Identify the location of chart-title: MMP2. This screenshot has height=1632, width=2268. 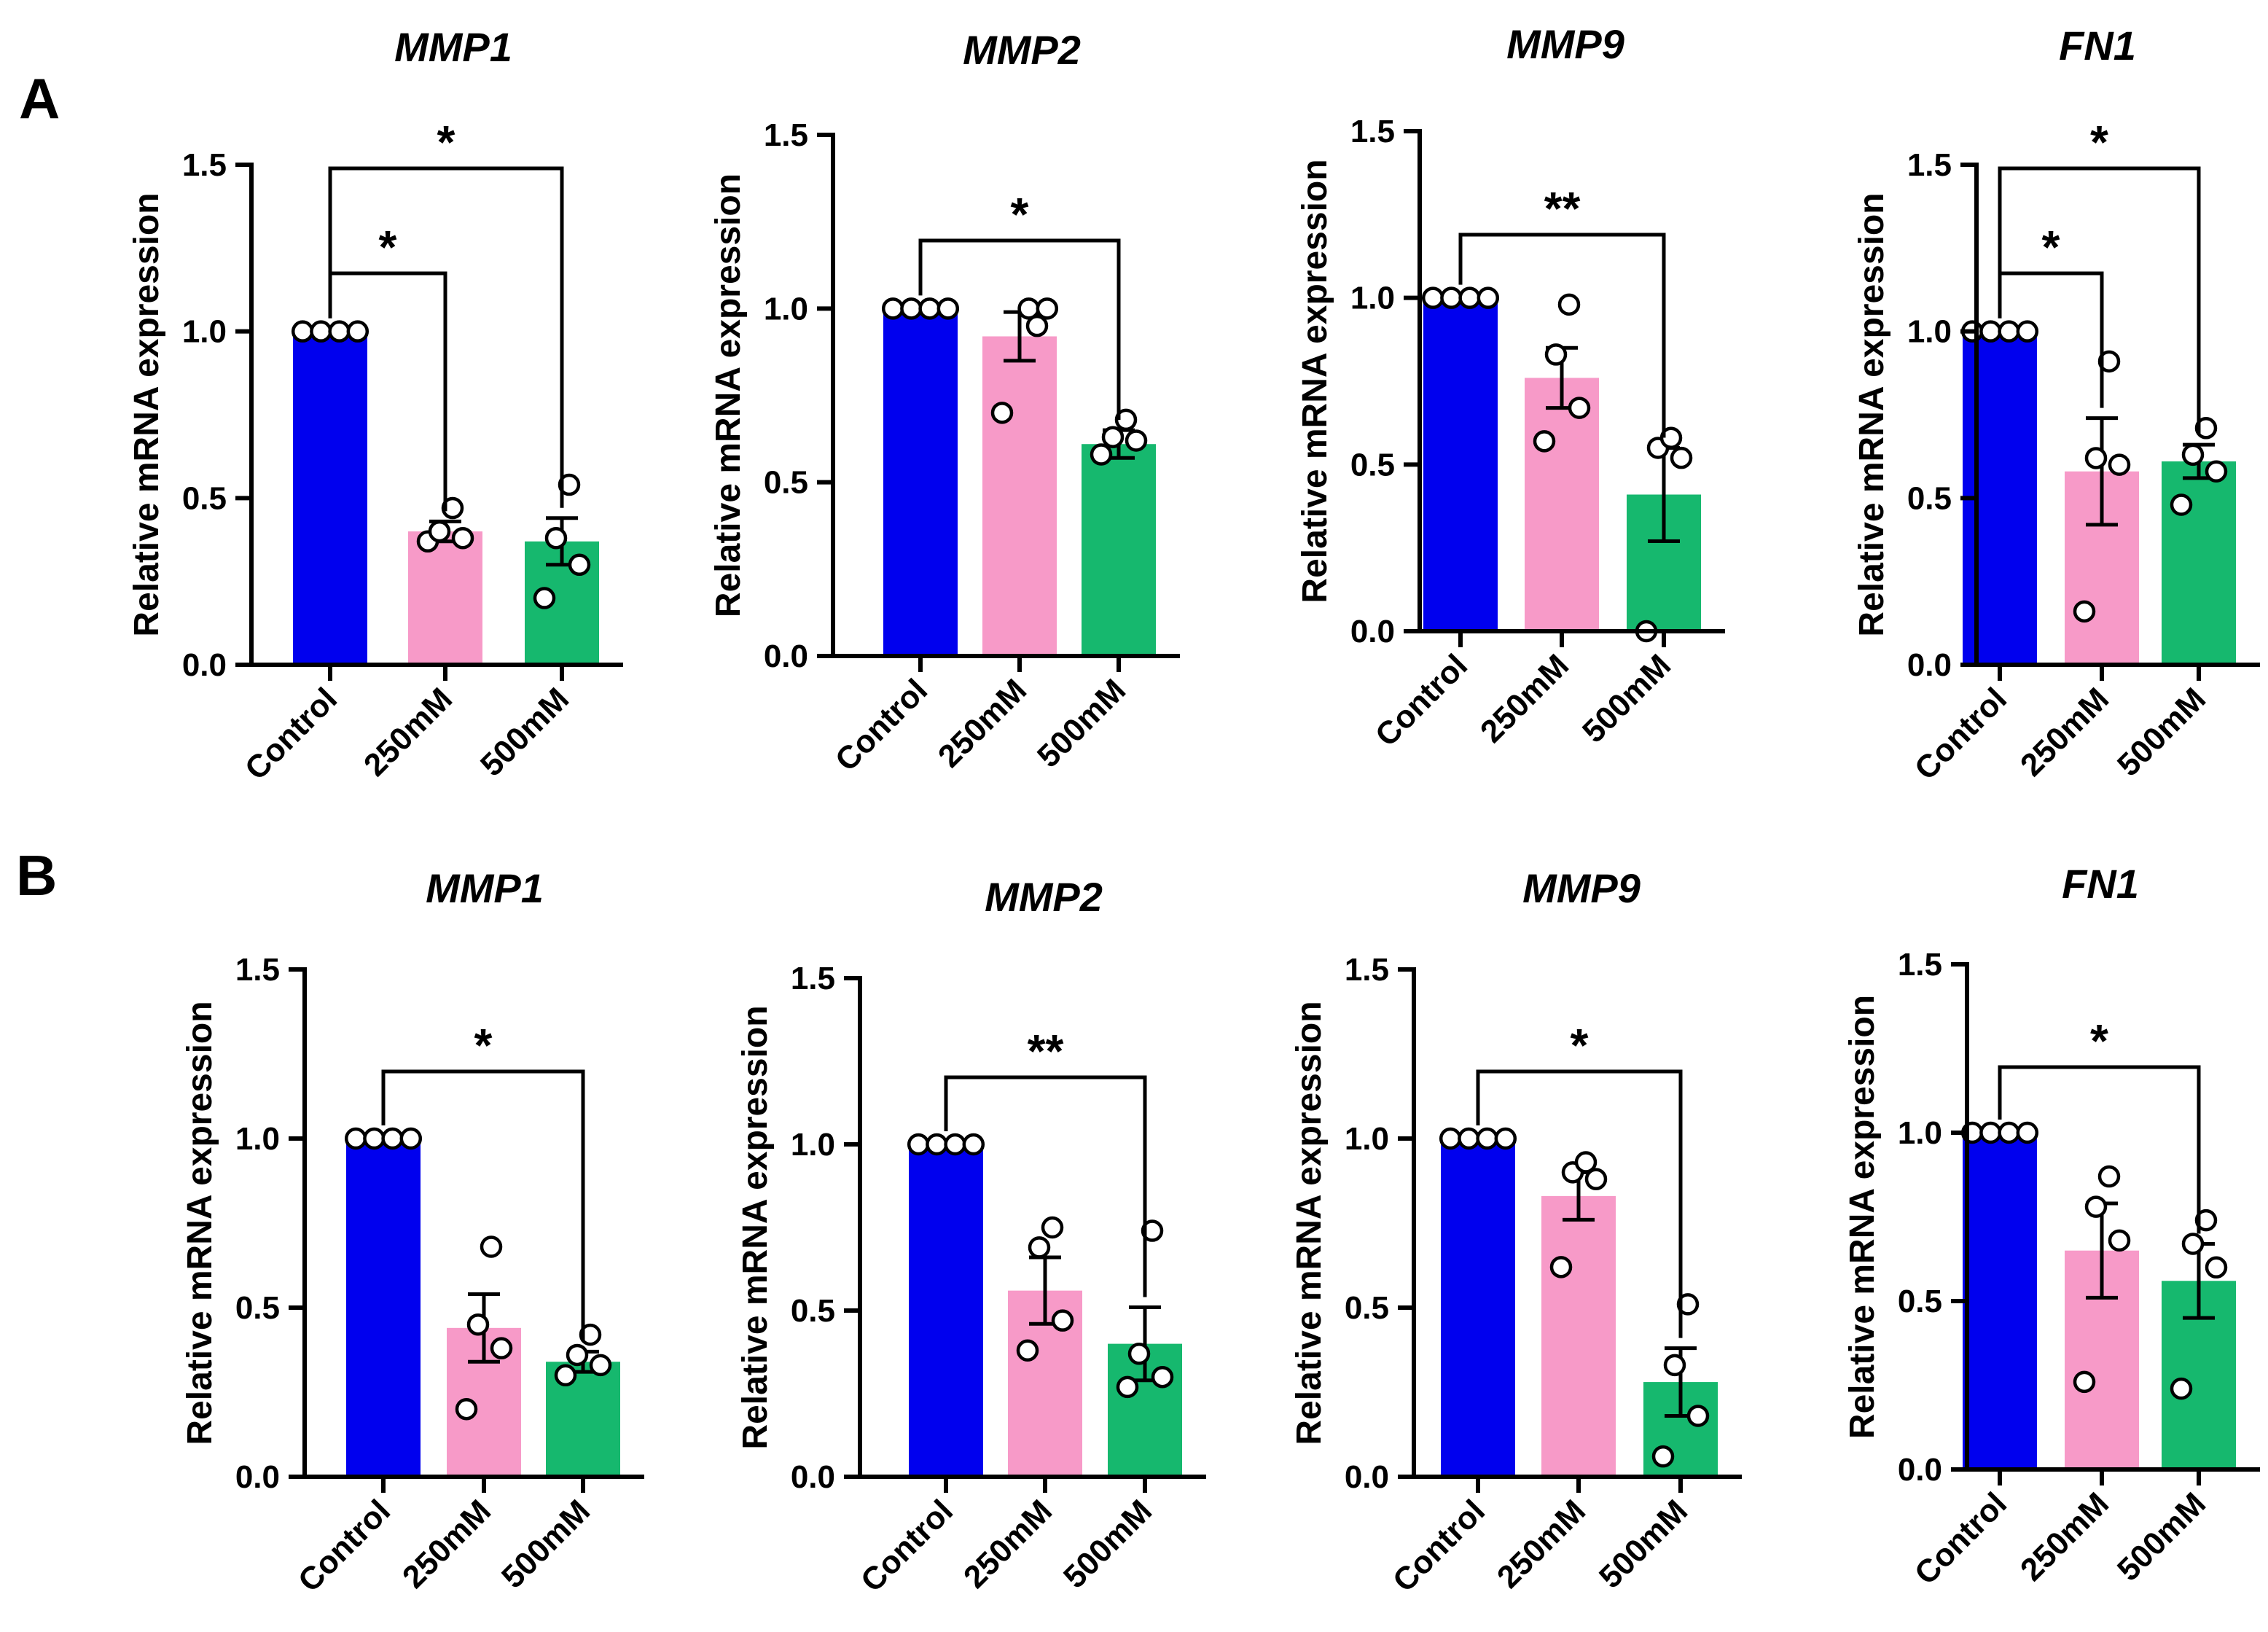
(1044, 897).